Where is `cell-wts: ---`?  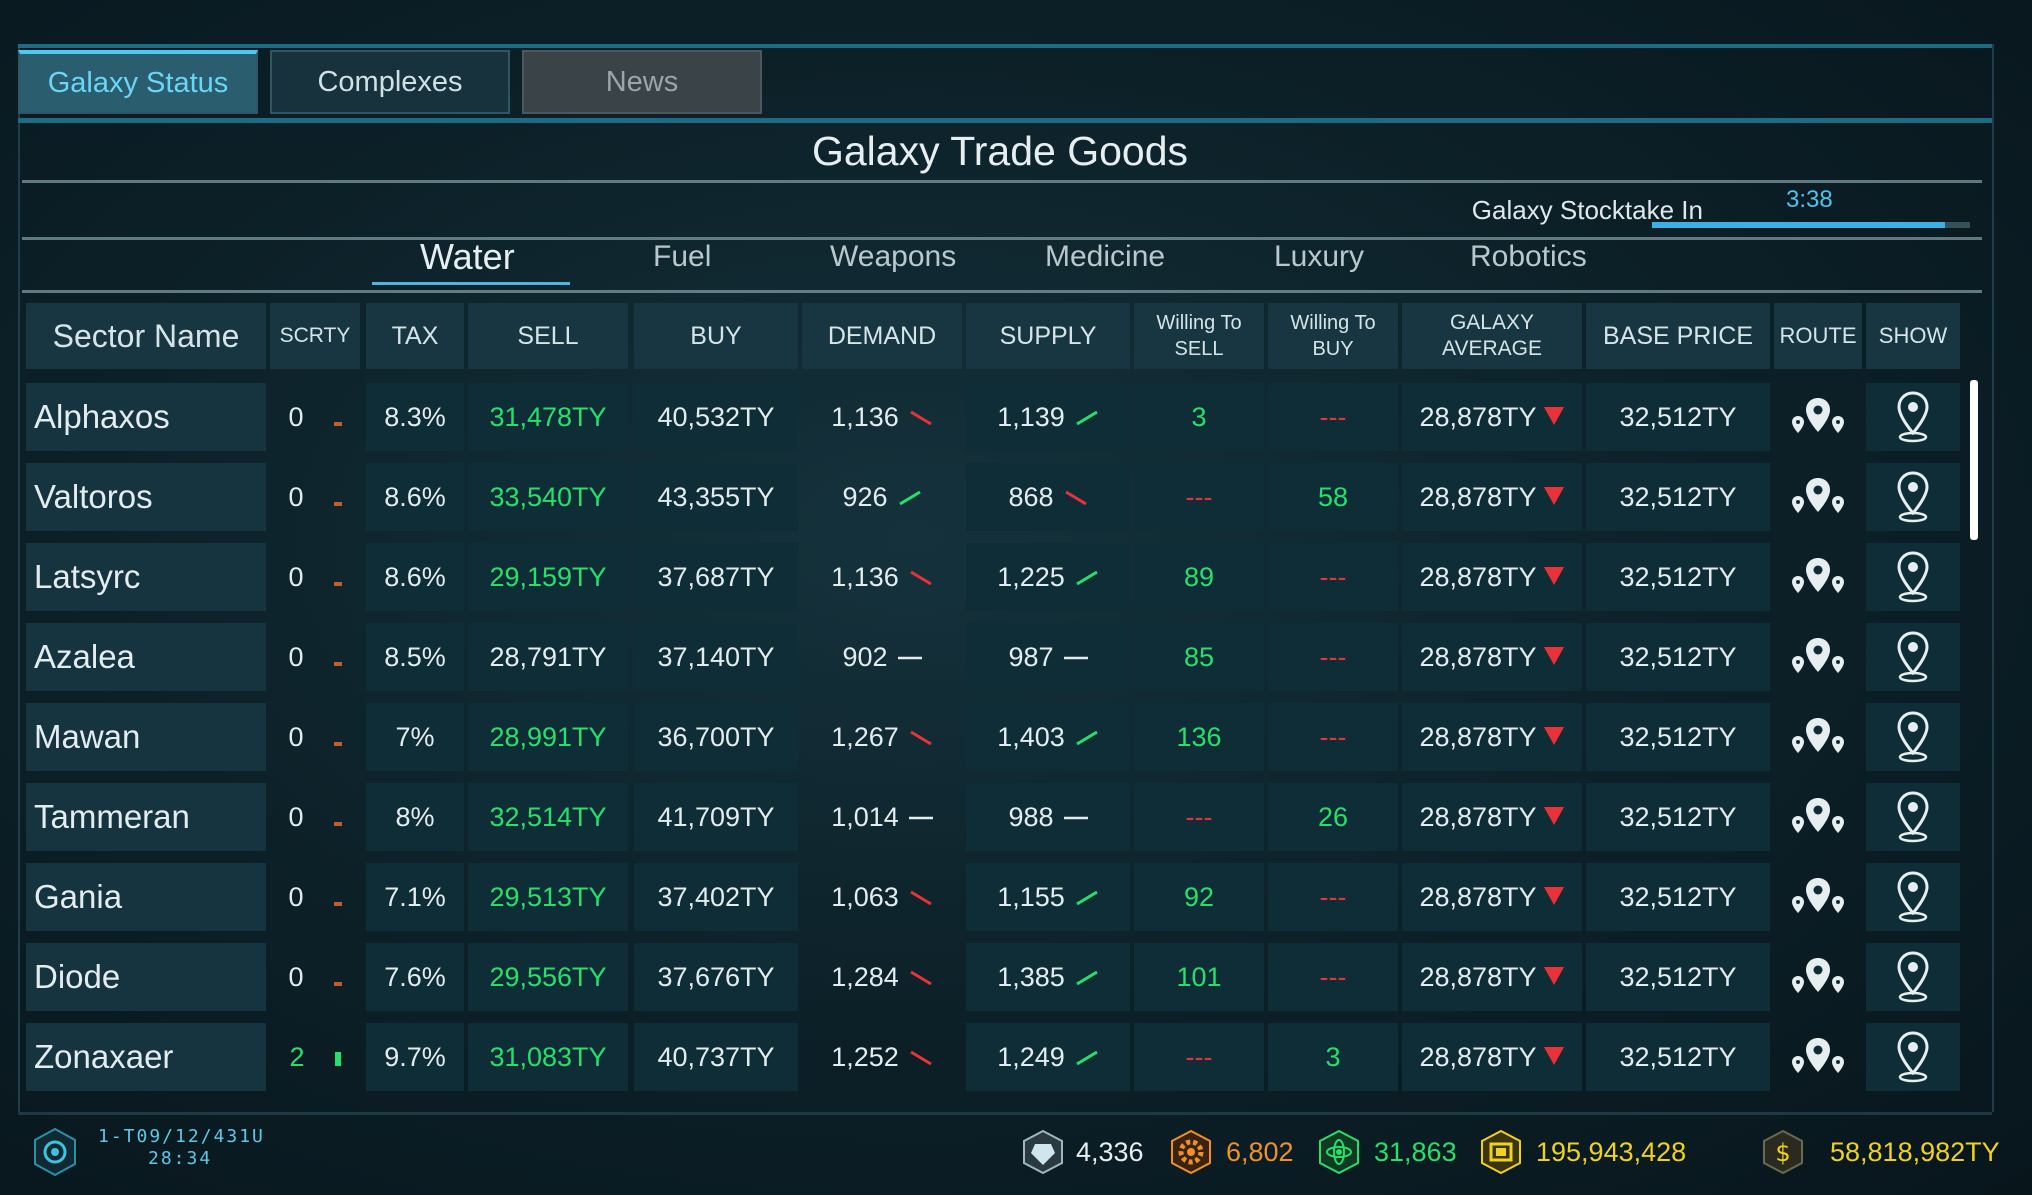
cell-wts: --- is located at coordinates (1199, 1057).